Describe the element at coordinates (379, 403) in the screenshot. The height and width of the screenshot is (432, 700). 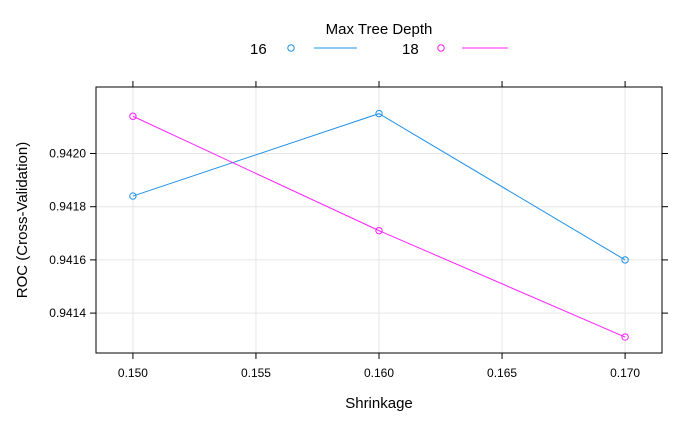
I see `x-axis-title: Shrinkage` at that location.